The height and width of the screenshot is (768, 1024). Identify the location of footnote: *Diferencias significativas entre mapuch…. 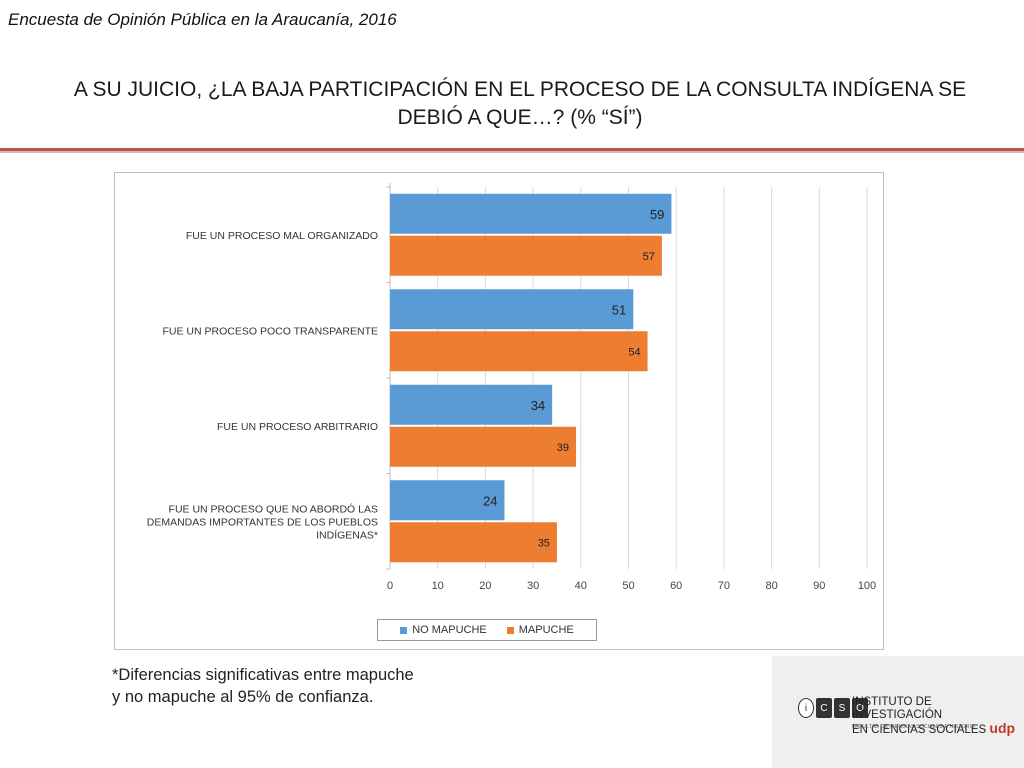
(292, 686).